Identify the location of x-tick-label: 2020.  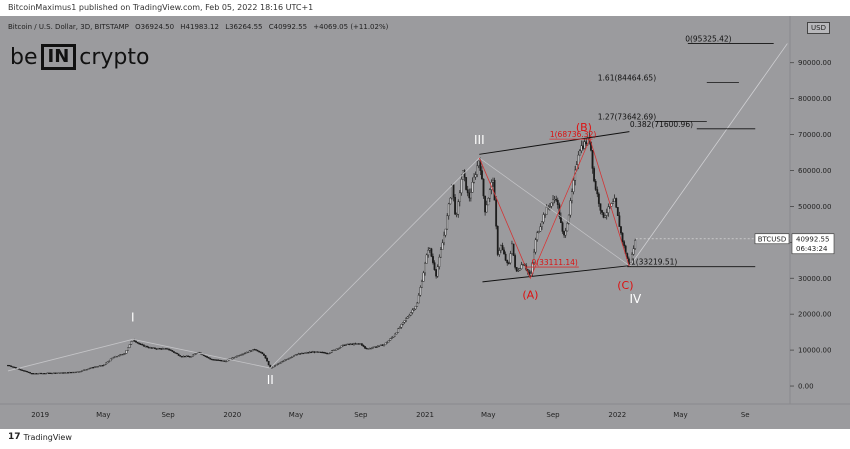
(232, 415).